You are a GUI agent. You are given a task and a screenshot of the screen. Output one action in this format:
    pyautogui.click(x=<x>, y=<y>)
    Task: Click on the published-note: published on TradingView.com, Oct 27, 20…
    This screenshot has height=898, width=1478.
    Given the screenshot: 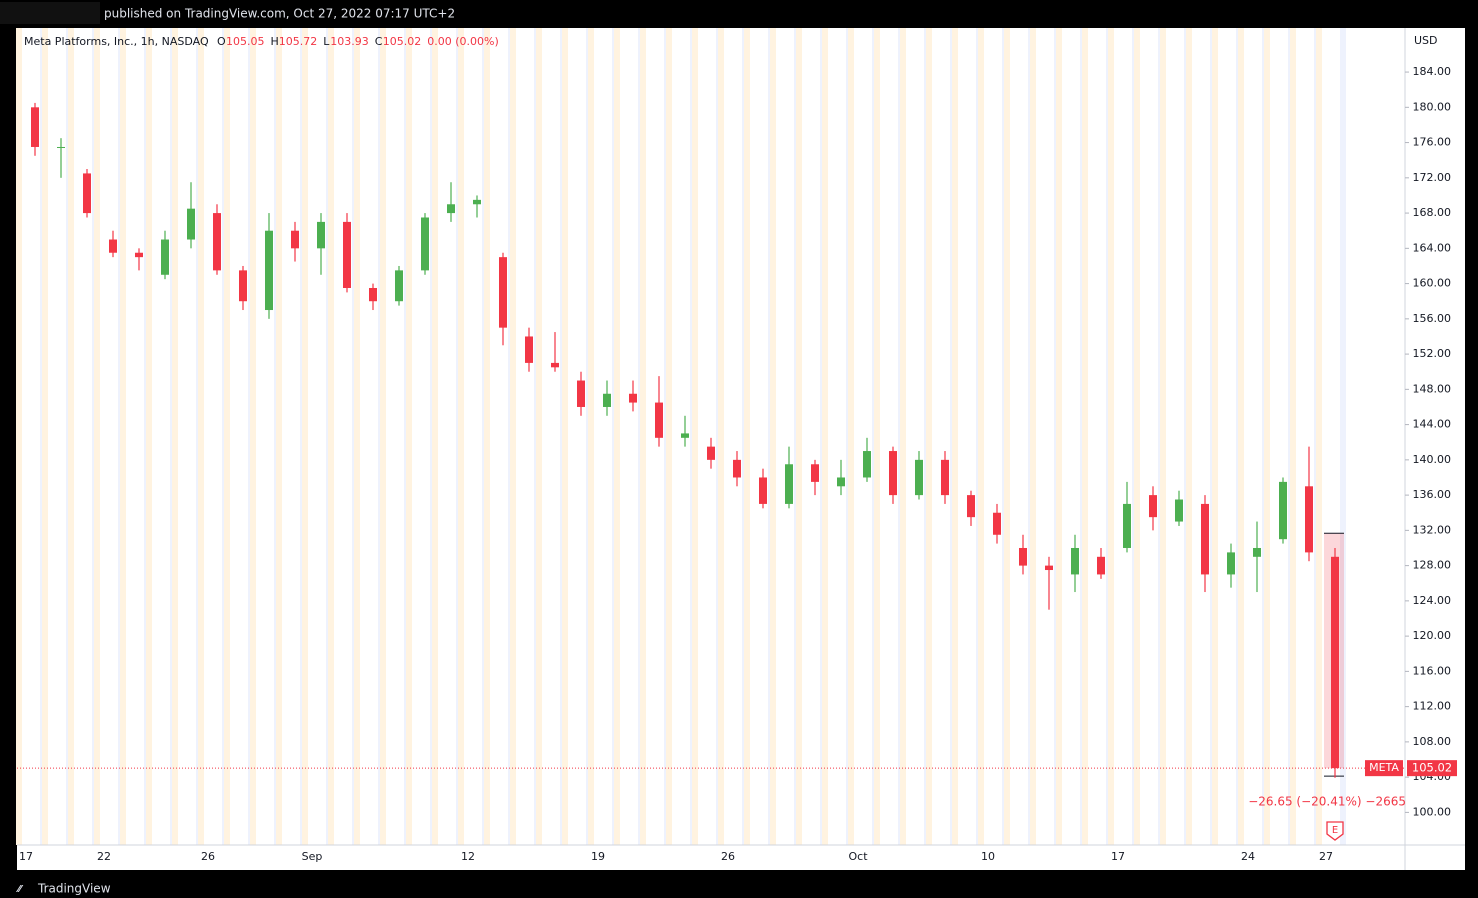 What is the action you would take?
    pyautogui.click(x=279, y=14)
    